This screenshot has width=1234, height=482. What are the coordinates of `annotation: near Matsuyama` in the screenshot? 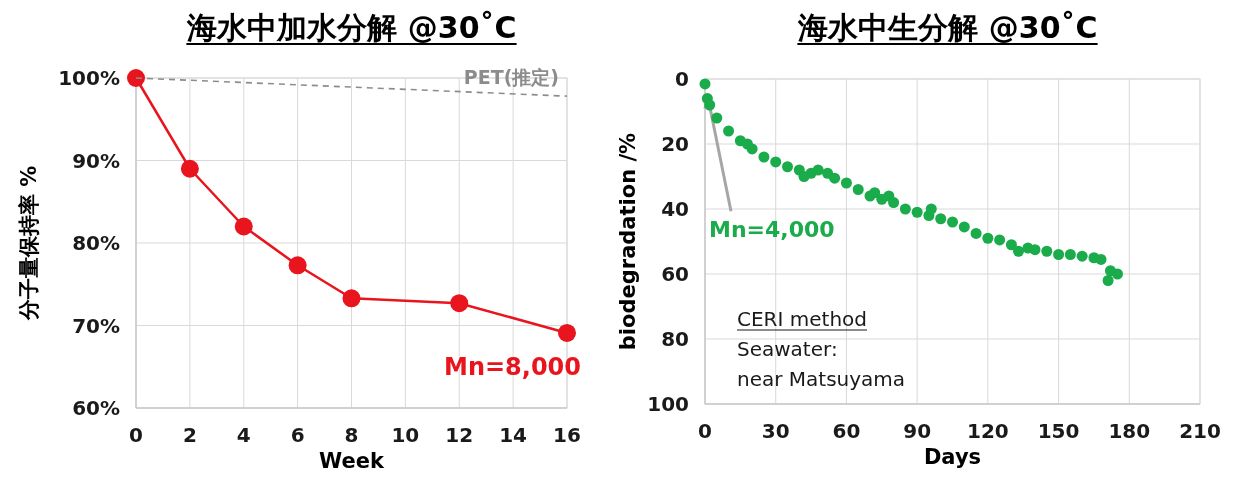 It's located at (821, 379).